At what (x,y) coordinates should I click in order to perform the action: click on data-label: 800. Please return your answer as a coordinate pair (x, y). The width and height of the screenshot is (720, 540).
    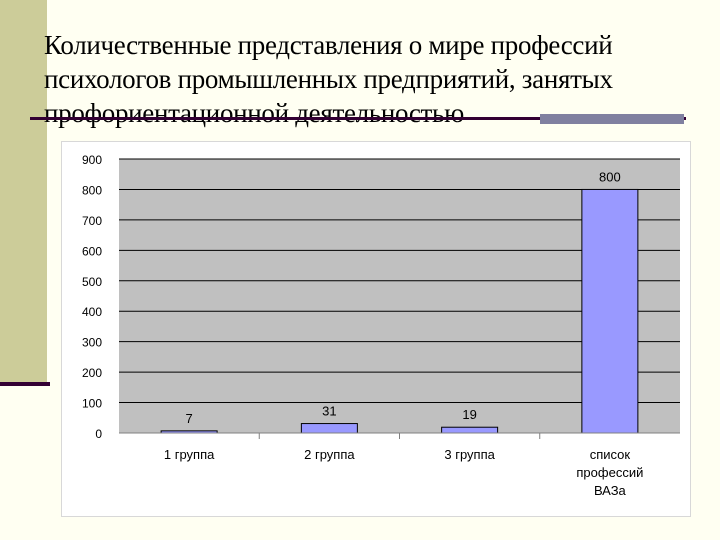
    Looking at the image, I should click on (610, 176).